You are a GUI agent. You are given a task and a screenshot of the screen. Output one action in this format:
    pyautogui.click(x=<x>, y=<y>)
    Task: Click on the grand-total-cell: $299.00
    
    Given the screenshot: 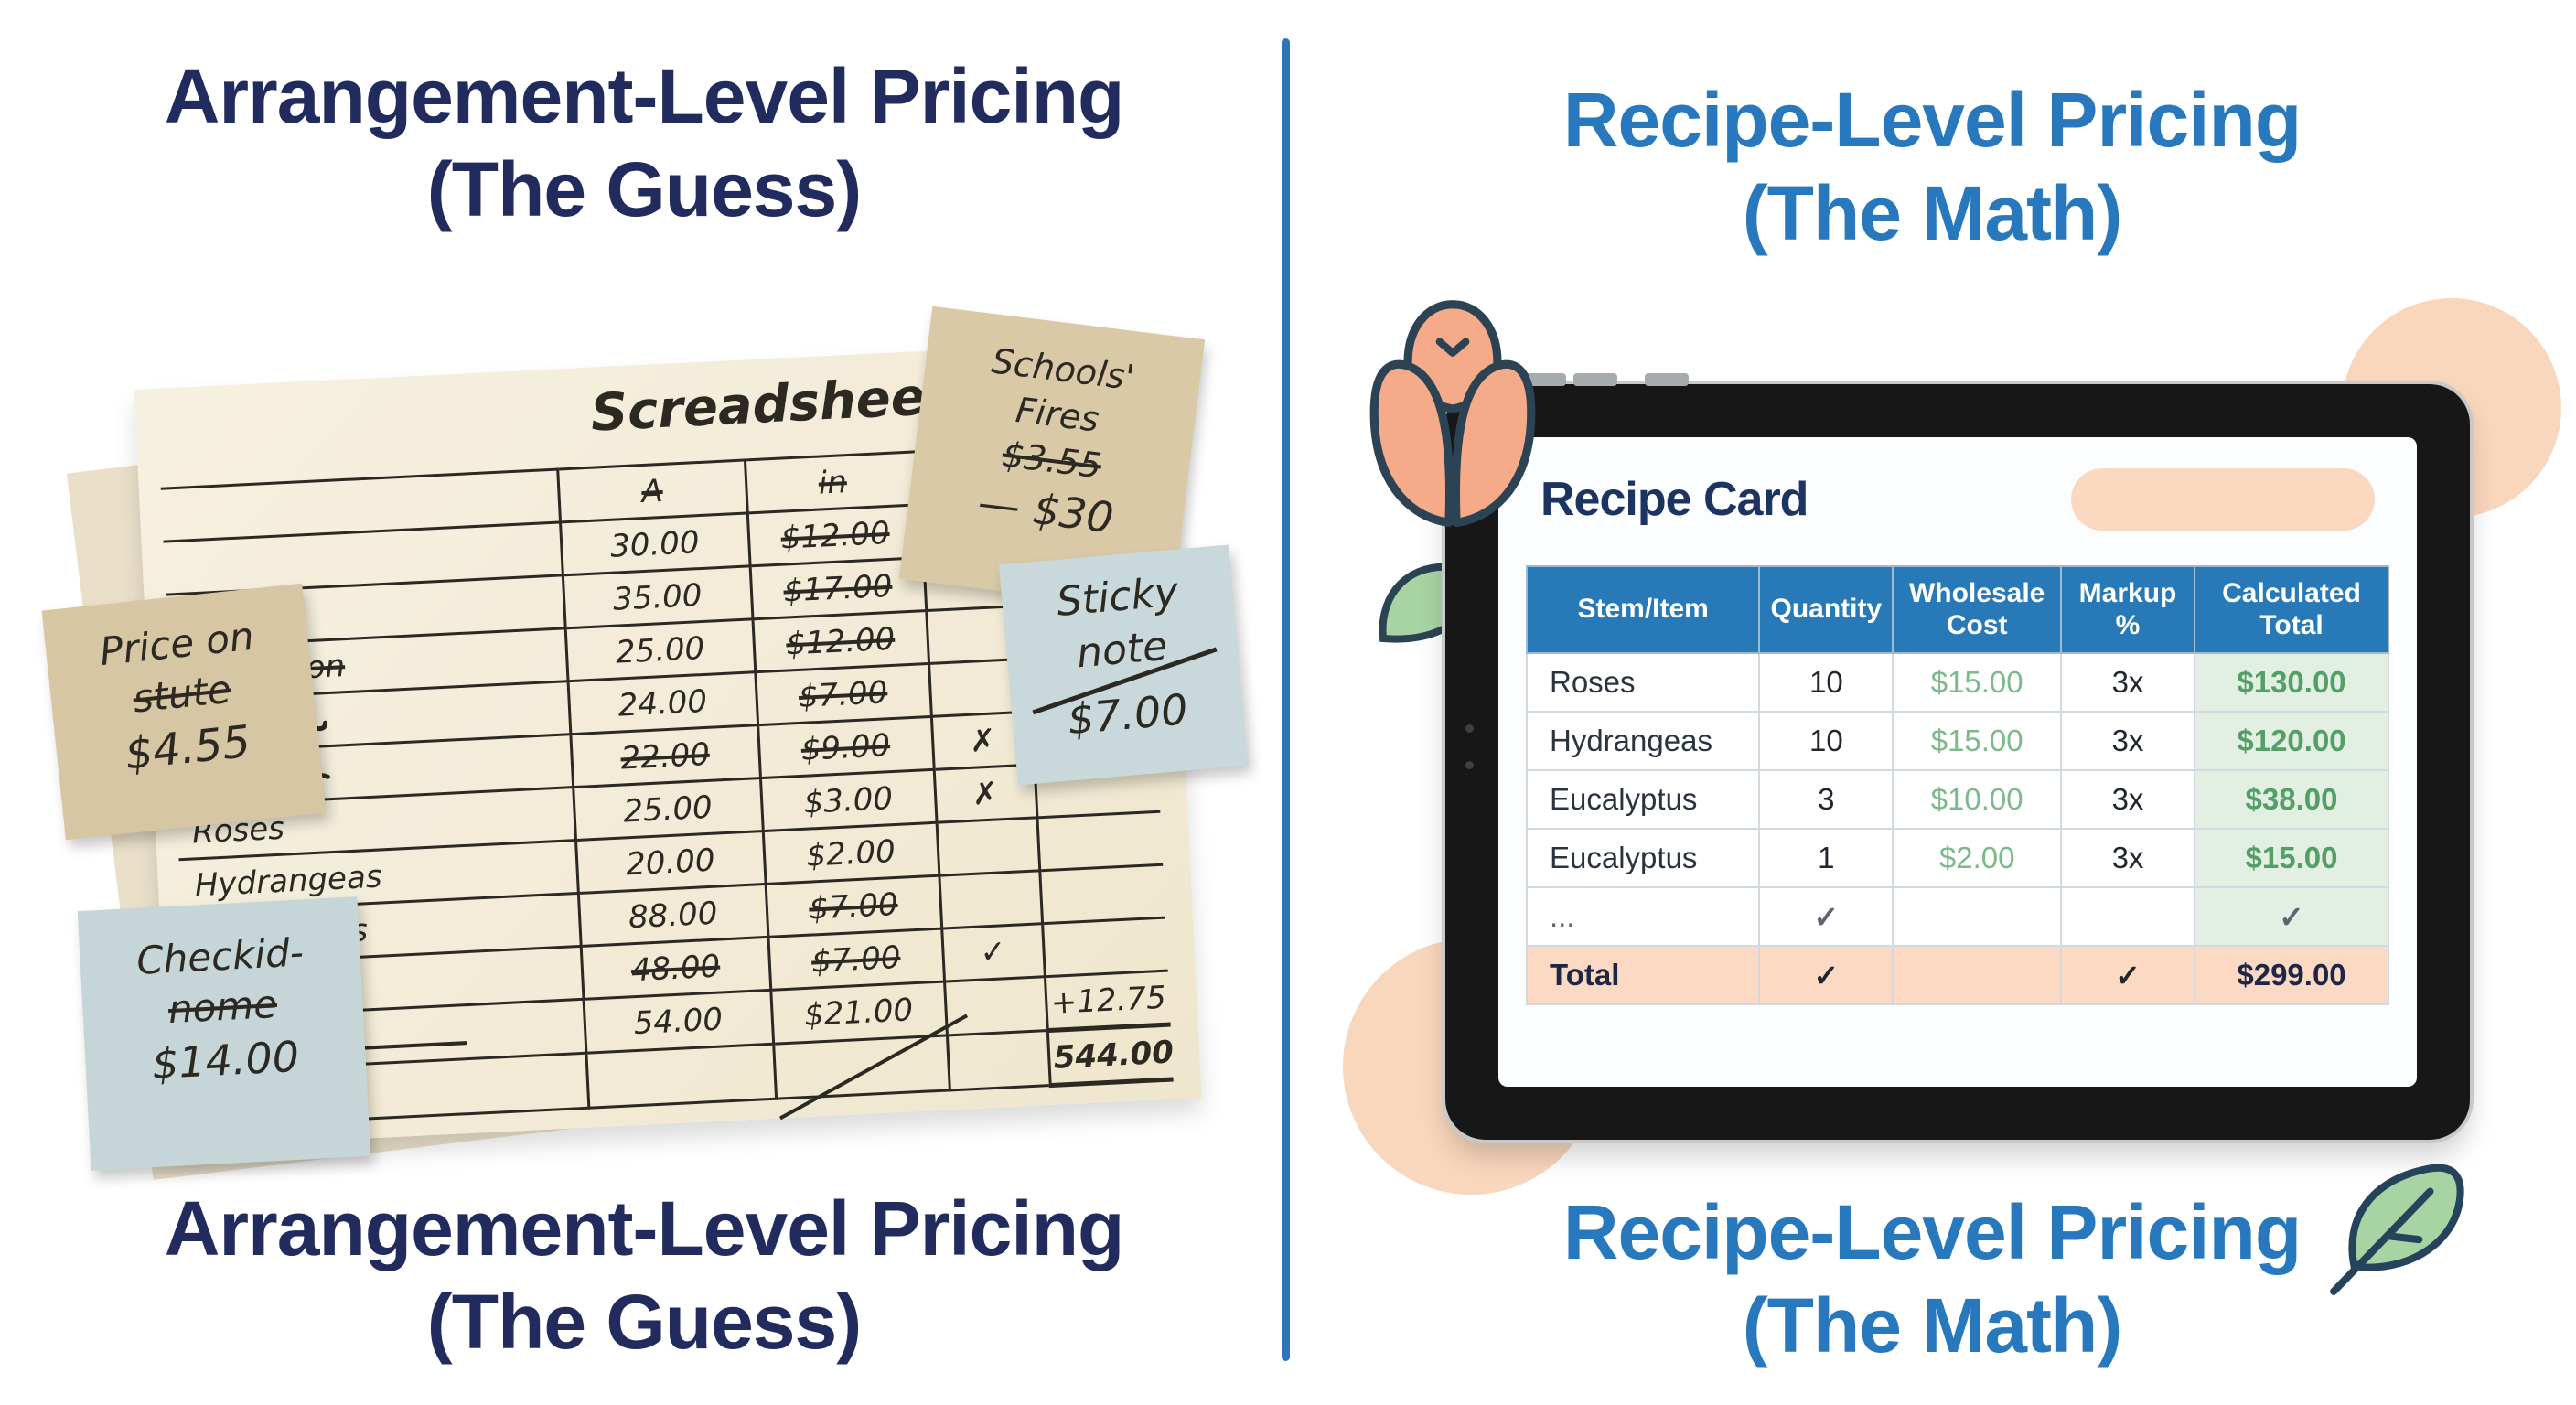 What is the action you would take?
    pyautogui.click(x=2292, y=975)
    